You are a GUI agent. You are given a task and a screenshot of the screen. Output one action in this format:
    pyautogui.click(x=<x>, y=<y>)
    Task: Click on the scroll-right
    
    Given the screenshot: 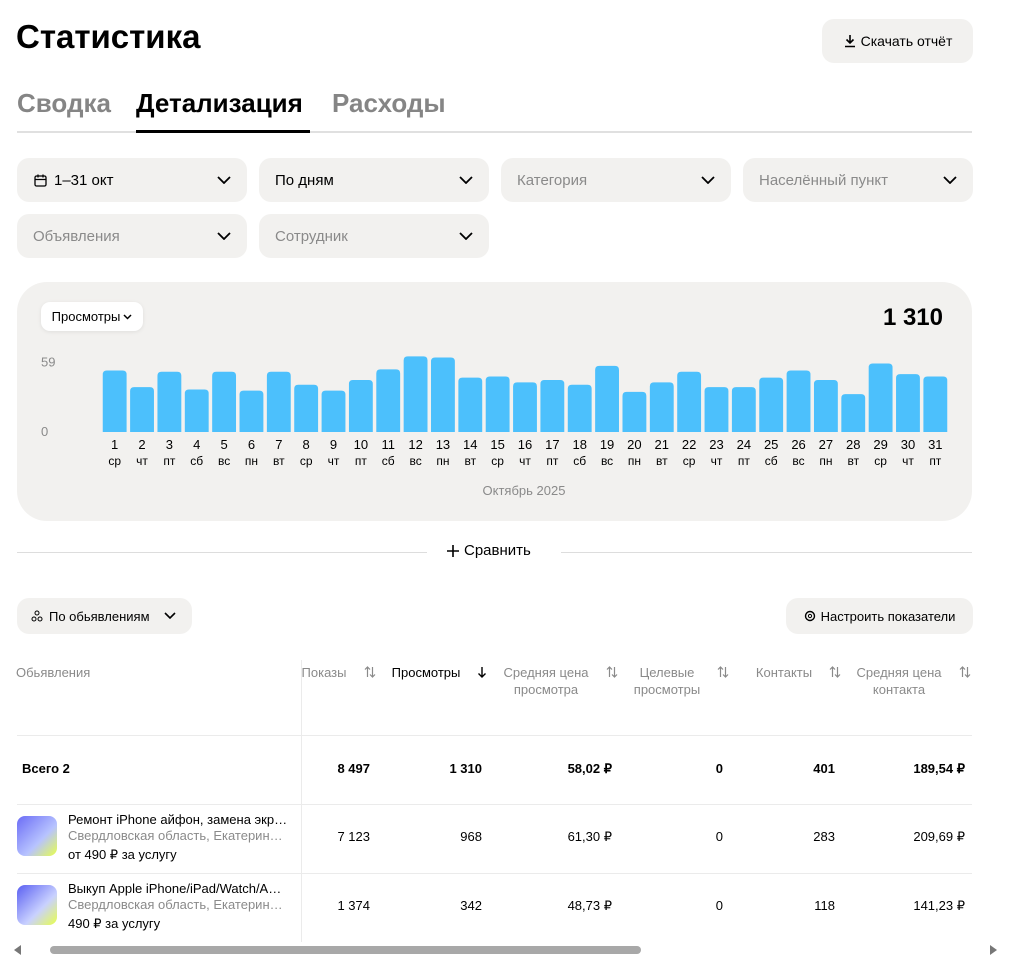 What is the action you would take?
    pyautogui.click(x=994, y=950)
    